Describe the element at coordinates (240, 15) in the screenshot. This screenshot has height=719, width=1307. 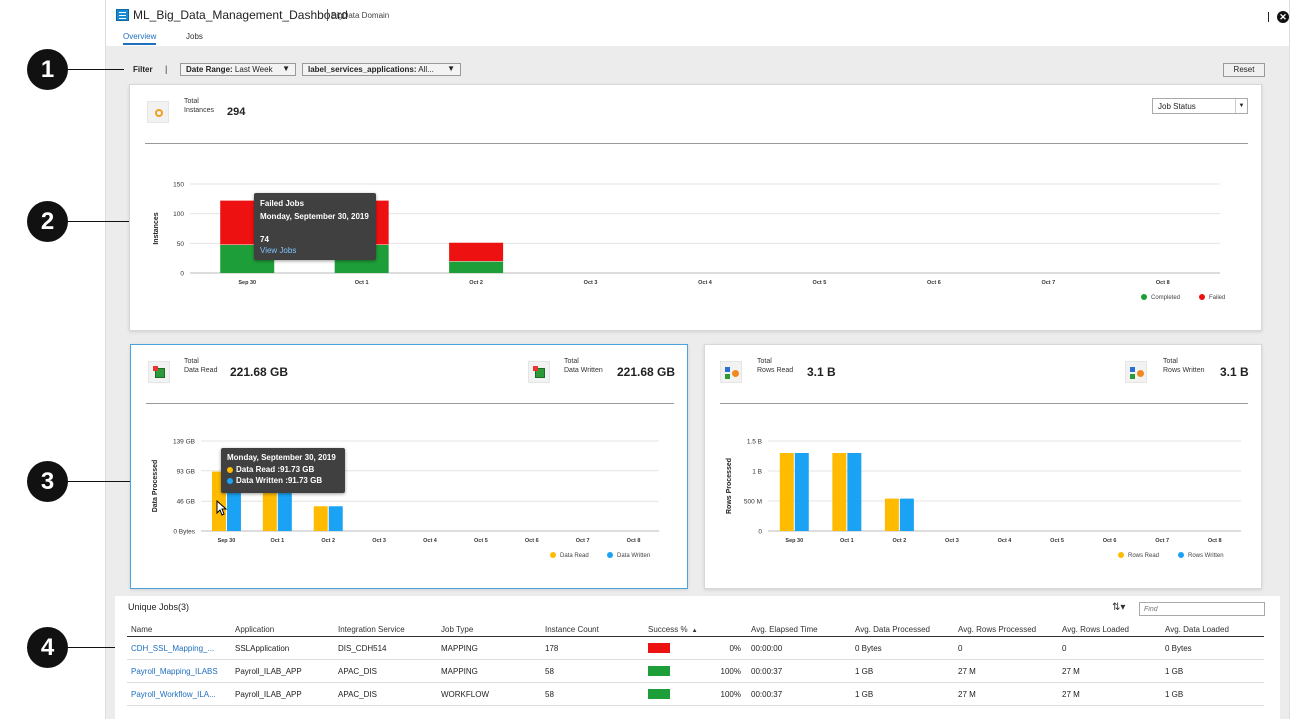
I see `app-title: ML_Big_Data_Management_Dashboard` at that location.